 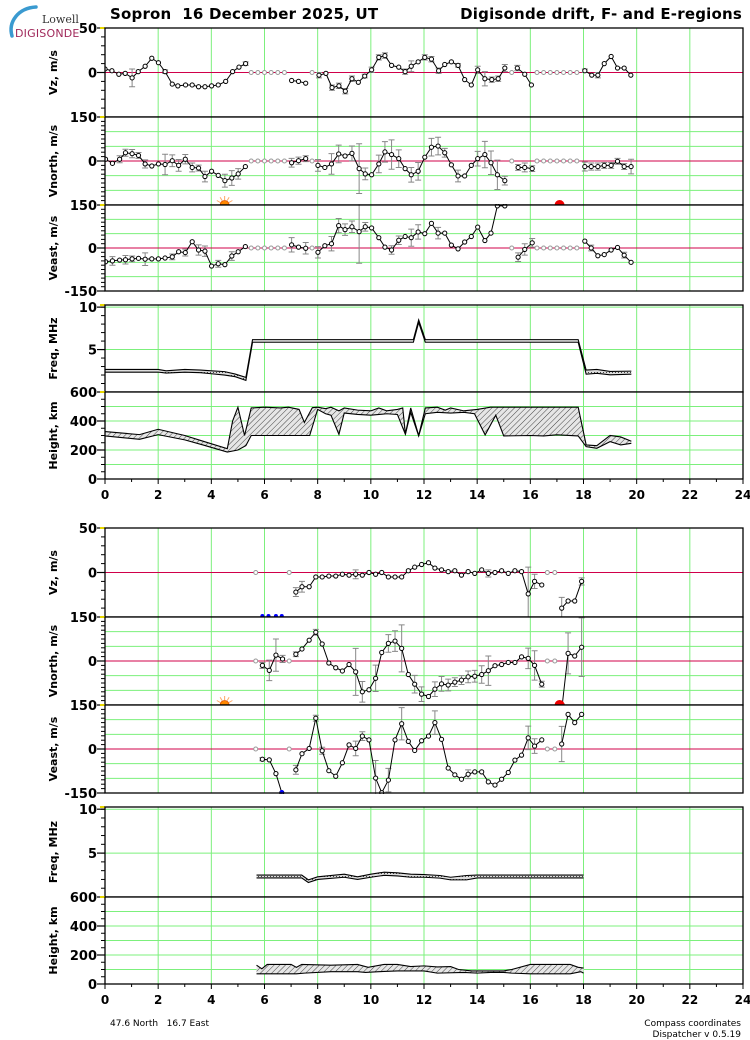 What do you see at coordinates (395, 750) in the screenshot?
I see `panel-veast-2: 150 0 -150 Veast, m/s` at bounding box center [395, 750].